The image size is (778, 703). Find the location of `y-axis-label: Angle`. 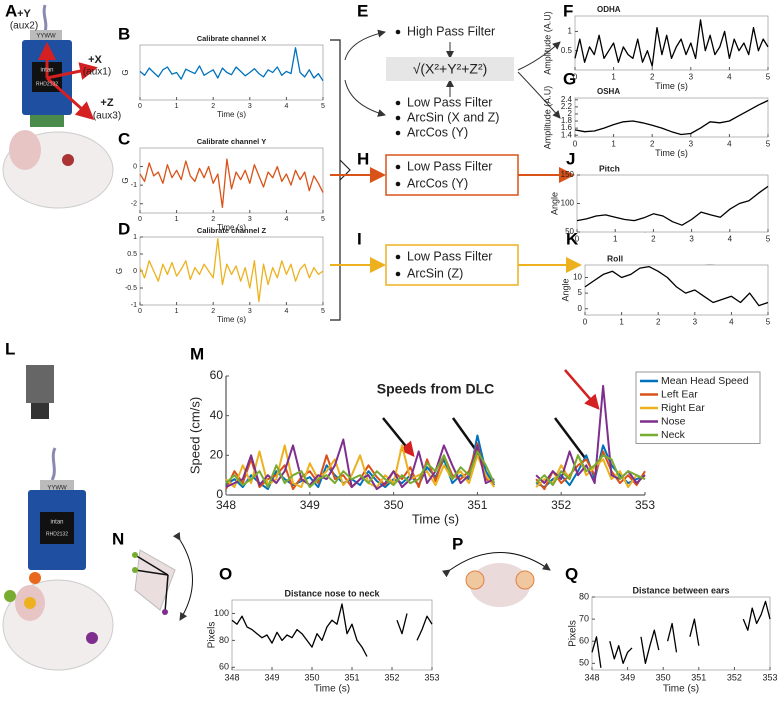

y-axis-label: Angle is located at coordinates (554, 203).